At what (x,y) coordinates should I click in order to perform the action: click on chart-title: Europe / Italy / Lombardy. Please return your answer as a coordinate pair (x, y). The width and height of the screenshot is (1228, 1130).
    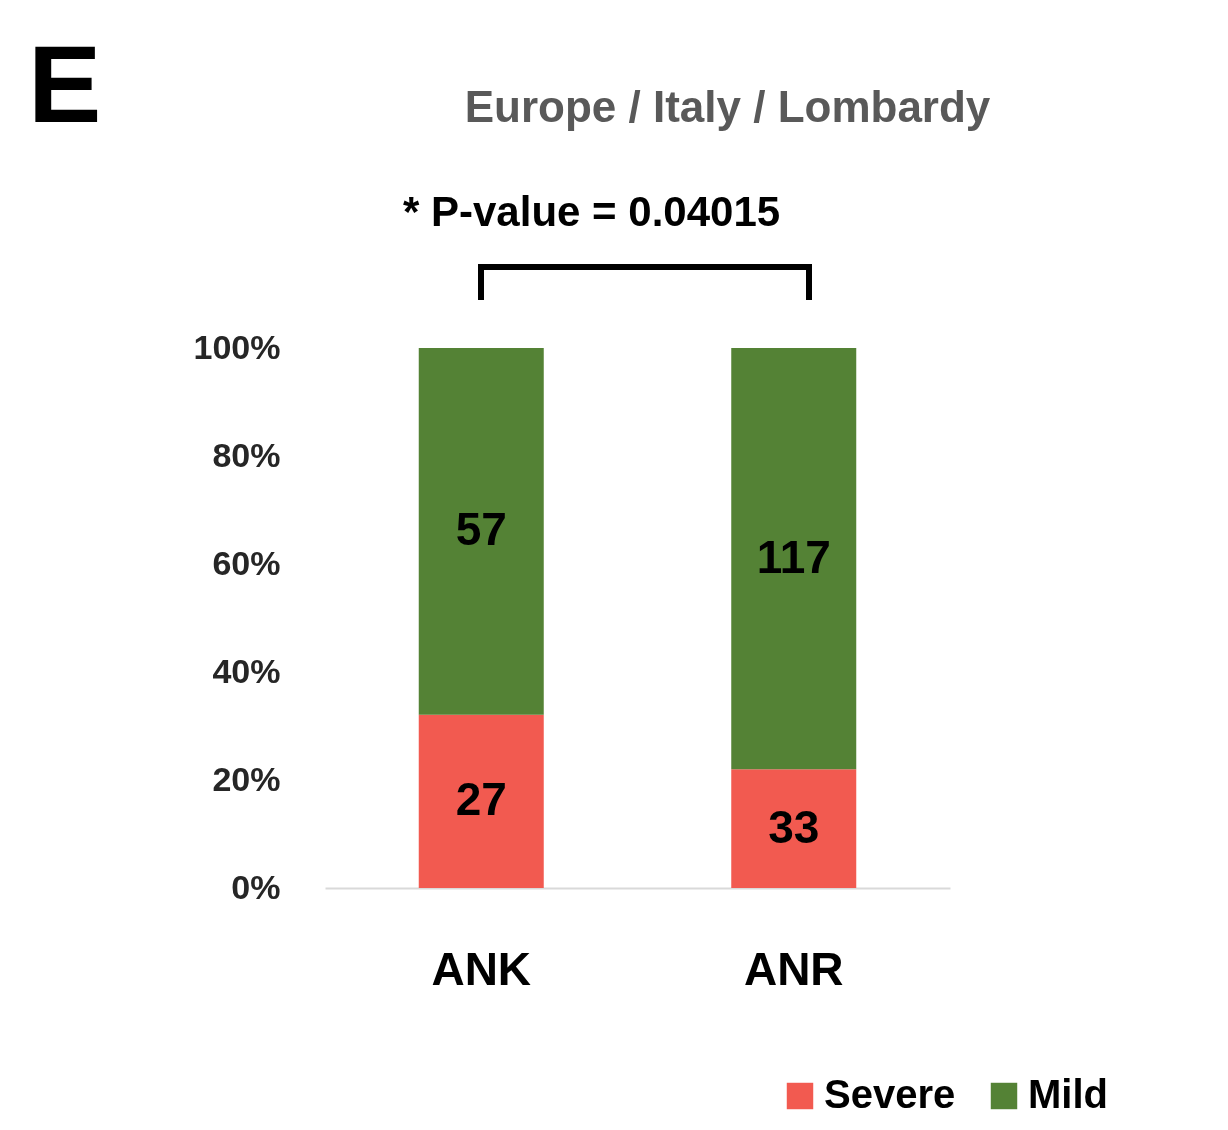
    Looking at the image, I should click on (727, 106).